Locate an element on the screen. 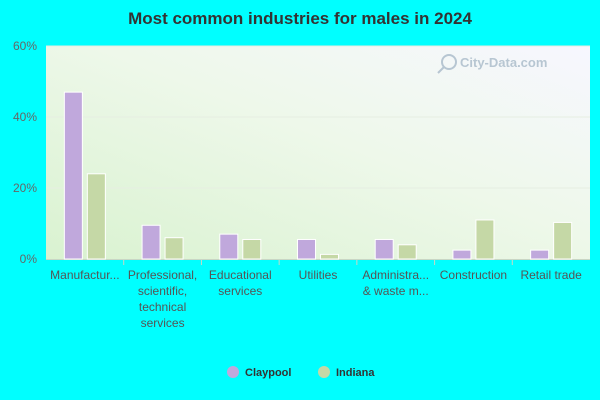 The image size is (600, 400). legend-swatch-claypool is located at coordinates (233, 372).